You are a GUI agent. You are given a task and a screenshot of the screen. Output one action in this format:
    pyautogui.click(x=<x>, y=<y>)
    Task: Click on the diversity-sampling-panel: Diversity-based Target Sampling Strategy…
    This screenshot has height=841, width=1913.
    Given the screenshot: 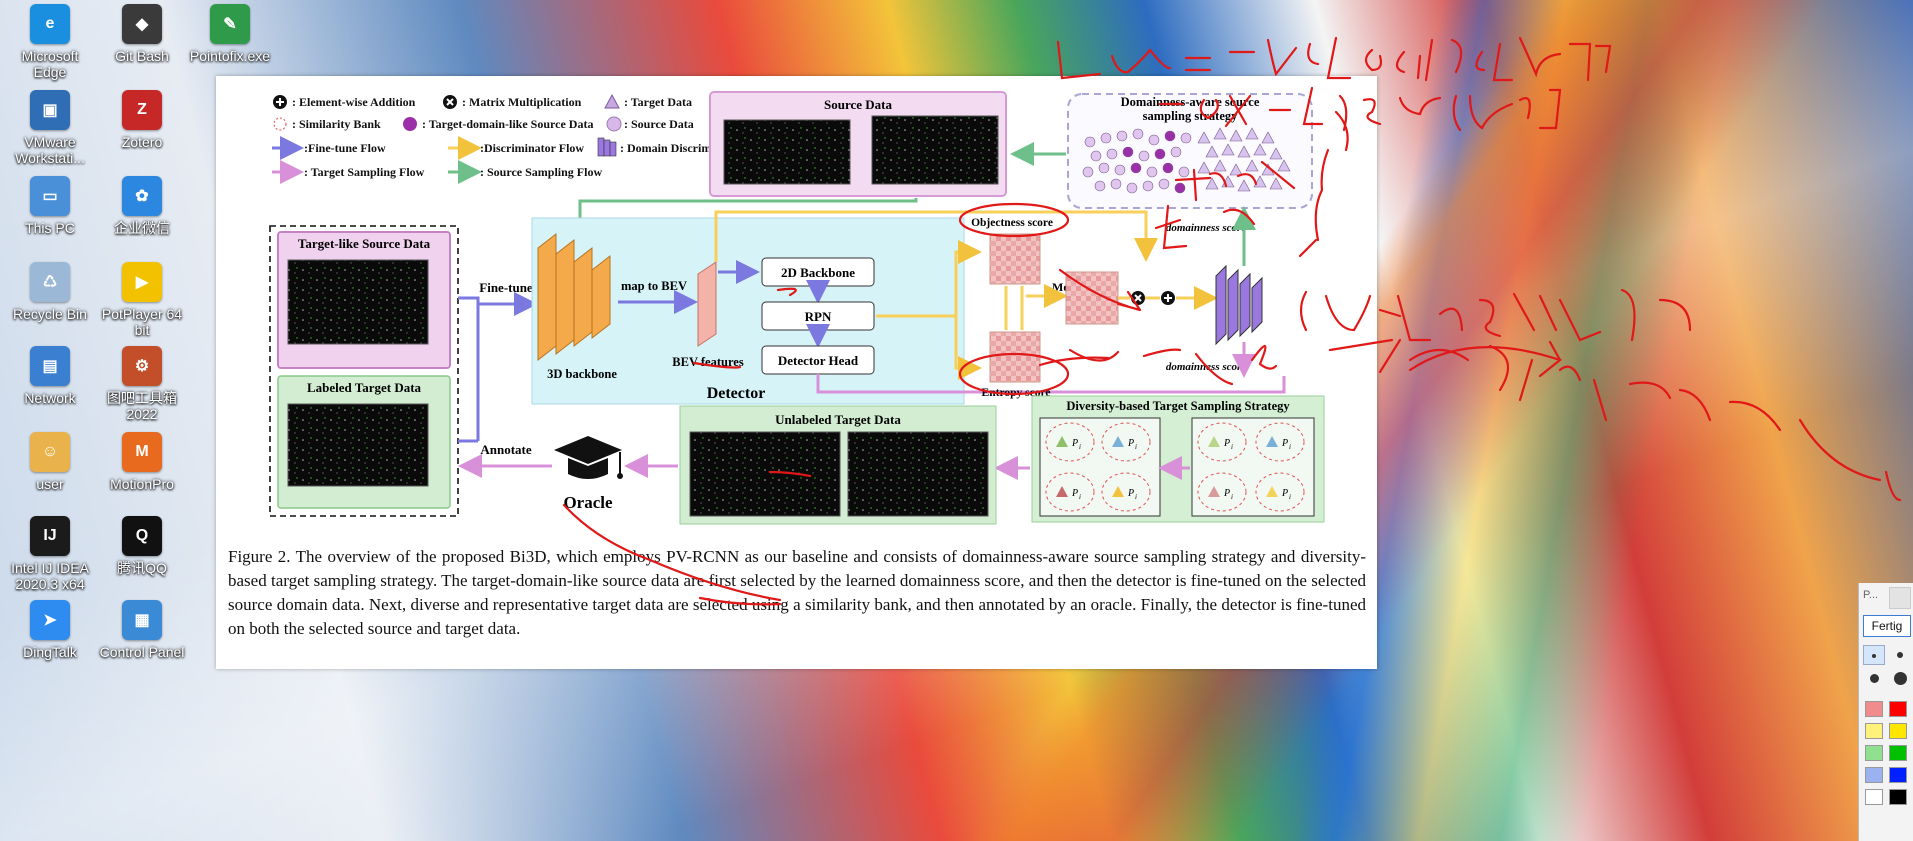 What is the action you would take?
    pyautogui.click(x=1178, y=459)
    